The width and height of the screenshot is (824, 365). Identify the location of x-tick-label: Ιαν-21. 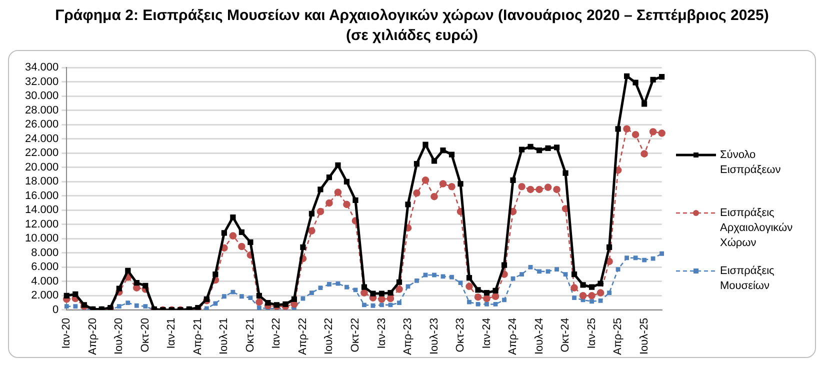
(172, 333).